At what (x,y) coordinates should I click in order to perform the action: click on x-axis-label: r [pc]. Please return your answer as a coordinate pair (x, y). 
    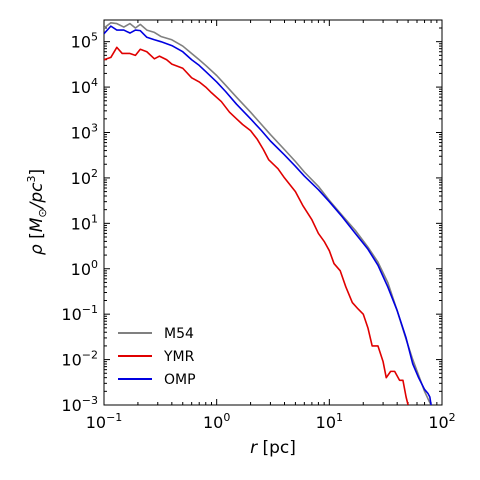
    Looking at the image, I should click on (273, 448).